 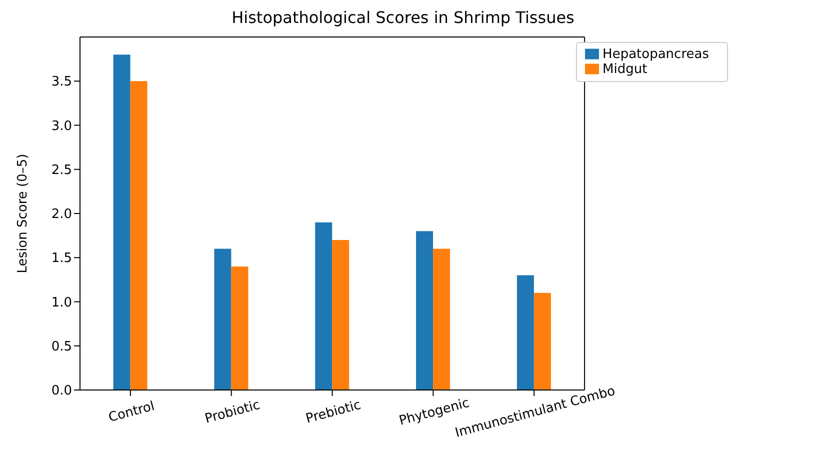 I want to click on legend-label: Hepatopancreas, so click(x=655, y=54).